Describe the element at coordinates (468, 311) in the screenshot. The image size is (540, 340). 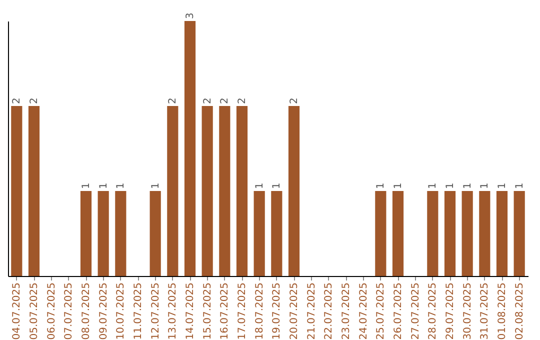
I see `x-tick-label: 30.07.2025` at that location.